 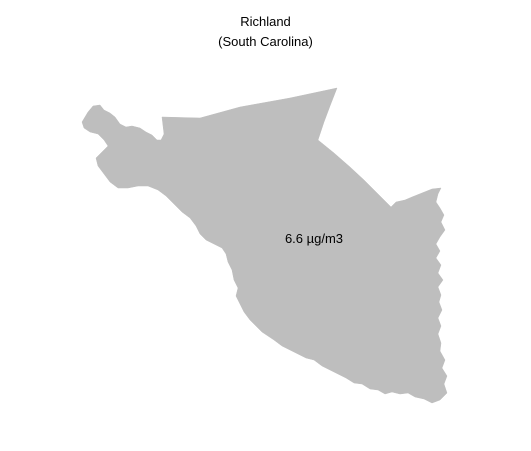 What do you see at coordinates (265, 32) in the screenshot?
I see `map-title-block: Richland (South Carolina)` at bounding box center [265, 32].